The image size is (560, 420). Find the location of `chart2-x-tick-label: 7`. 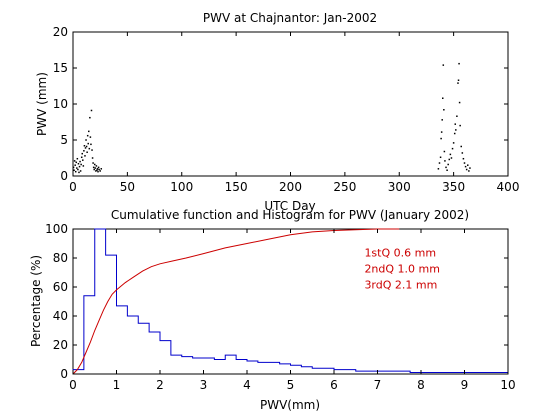

chart2-x-tick-label: 7 is located at coordinates (378, 385).